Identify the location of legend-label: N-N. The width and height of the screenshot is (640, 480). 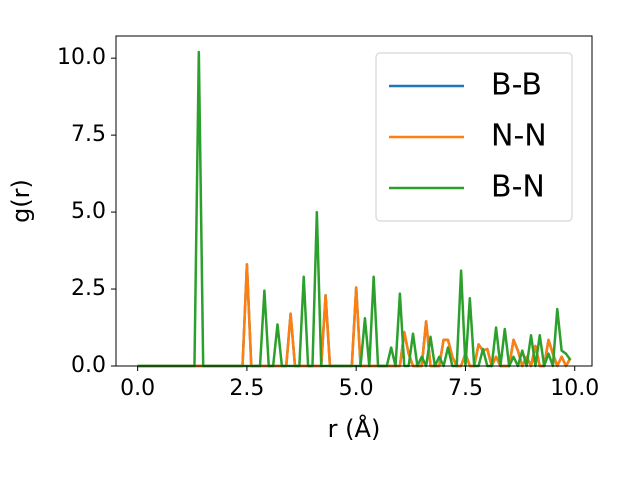
(519, 136).